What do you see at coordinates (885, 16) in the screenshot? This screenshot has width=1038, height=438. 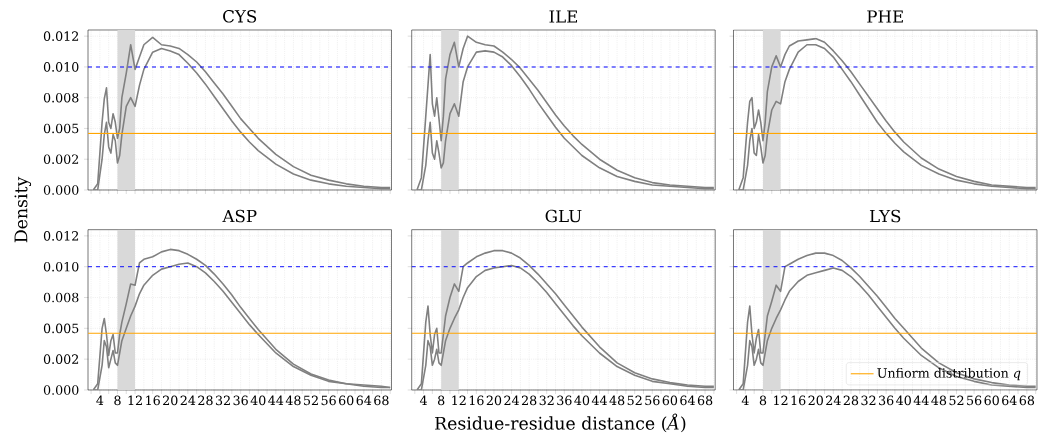 I see `chart-title: PHE` at bounding box center [885, 16].